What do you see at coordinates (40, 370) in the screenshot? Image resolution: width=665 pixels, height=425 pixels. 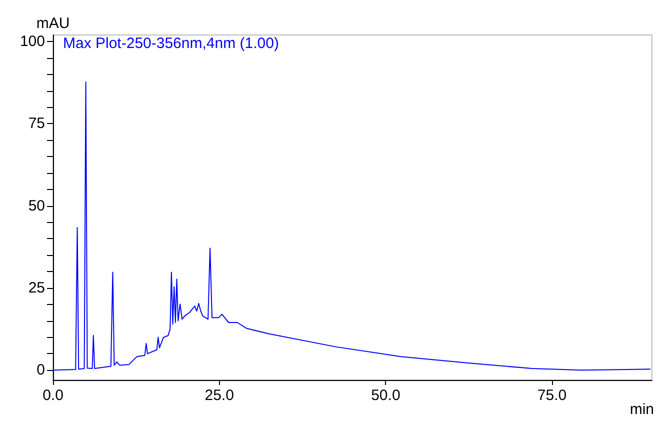 I see `y-tick-label: 0` at bounding box center [40, 370].